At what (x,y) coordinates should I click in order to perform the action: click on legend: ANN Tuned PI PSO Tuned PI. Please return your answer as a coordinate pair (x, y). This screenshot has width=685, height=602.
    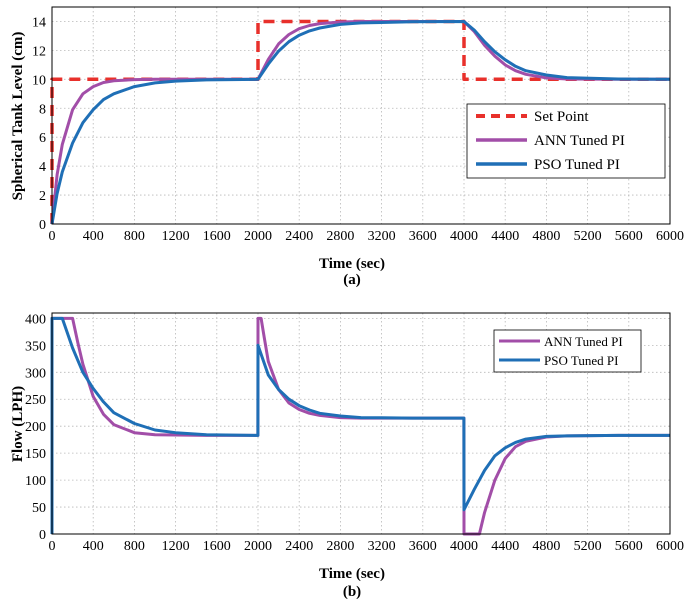
    Looking at the image, I should click on (567, 351).